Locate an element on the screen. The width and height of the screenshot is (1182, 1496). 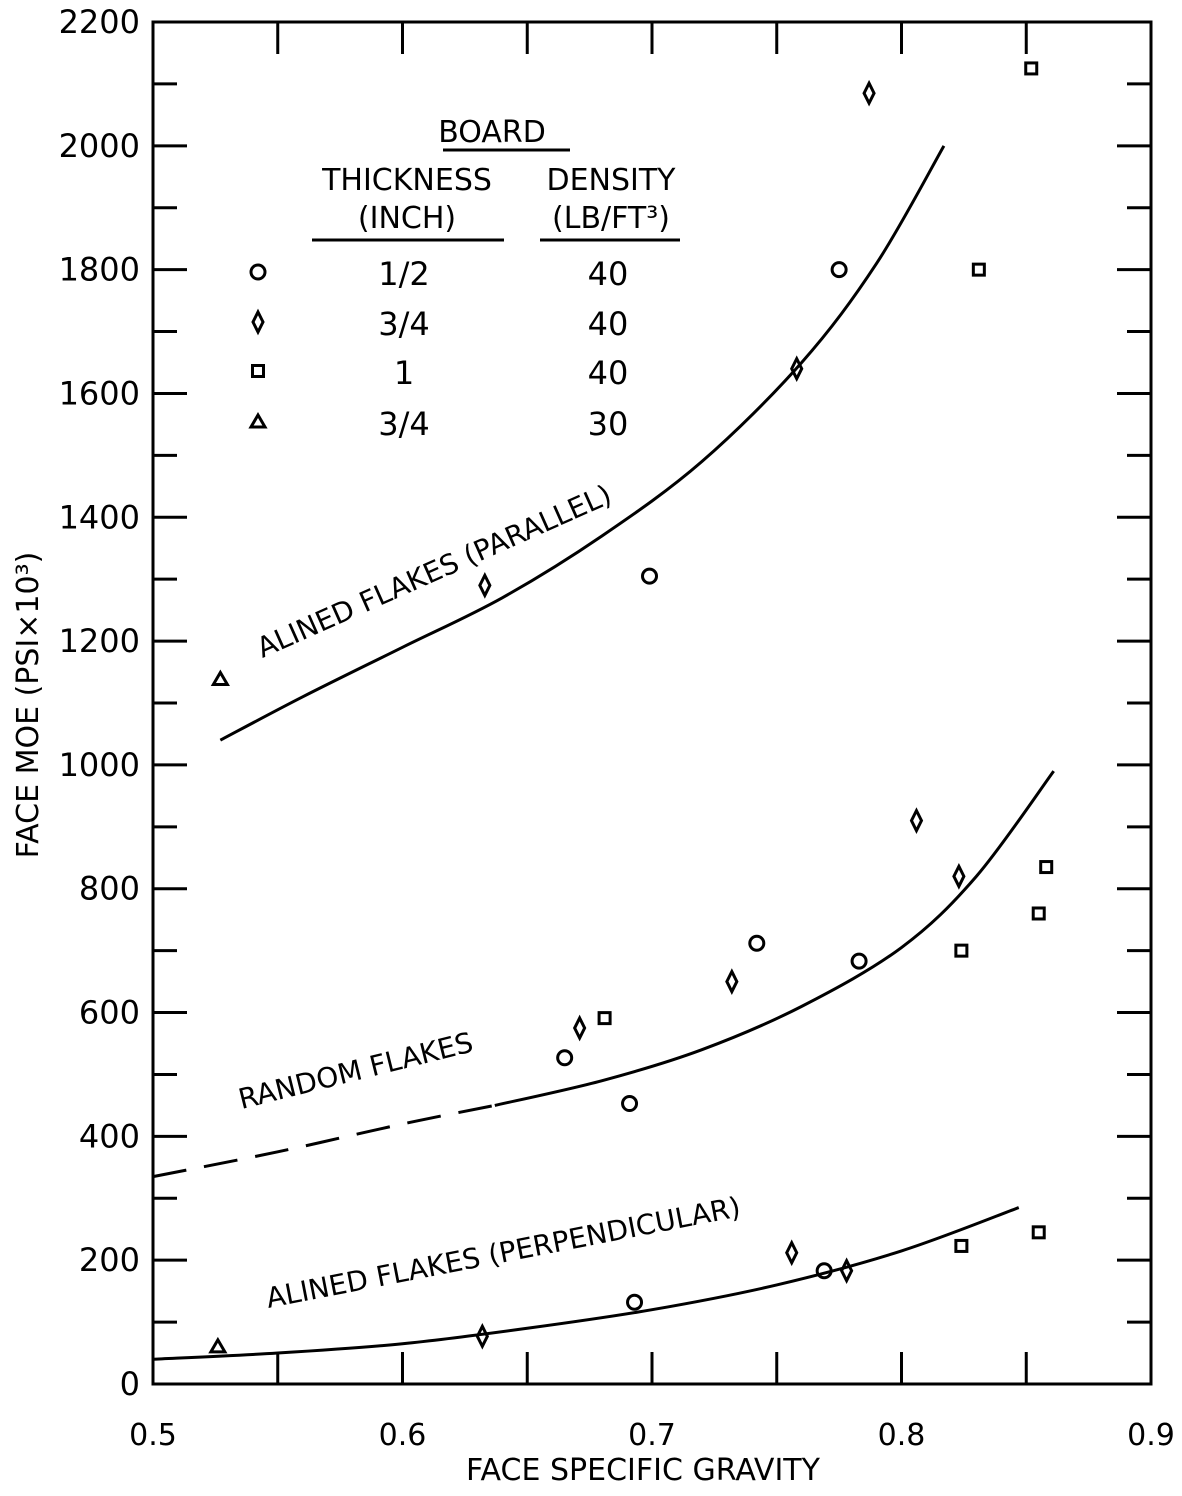
legend-col2-header-2: (LB/FT³) is located at coordinates (611, 218).